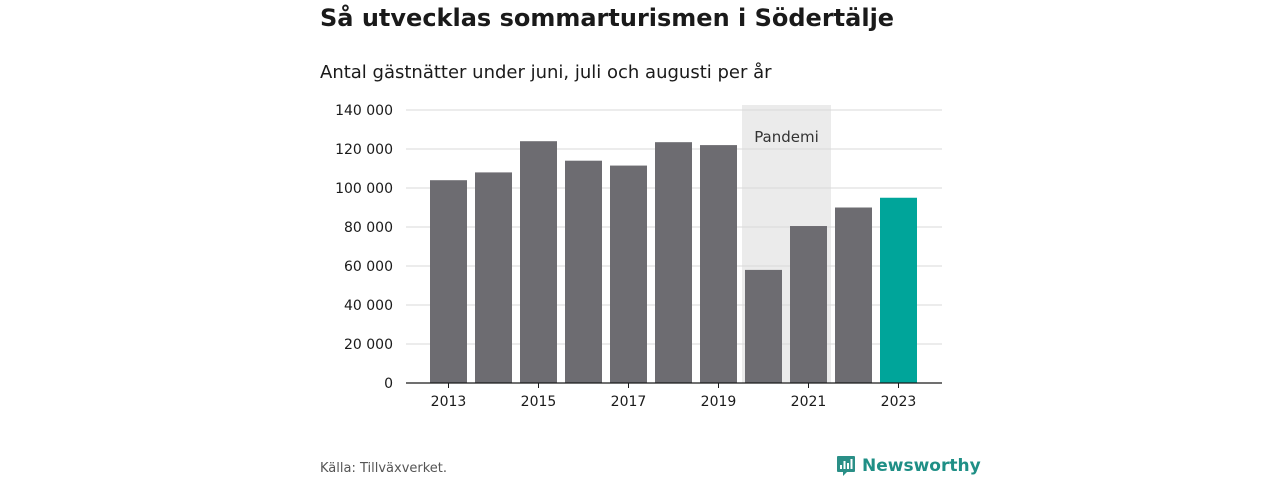 The image size is (1280, 480). Describe the element at coordinates (718, 264) in the screenshot. I see `bar-2019` at that location.